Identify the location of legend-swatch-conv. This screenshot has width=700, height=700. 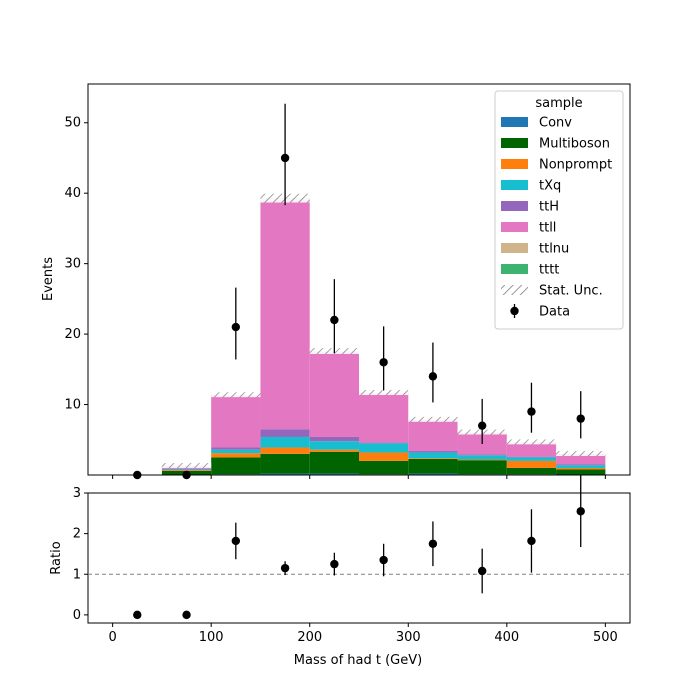
(514, 122).